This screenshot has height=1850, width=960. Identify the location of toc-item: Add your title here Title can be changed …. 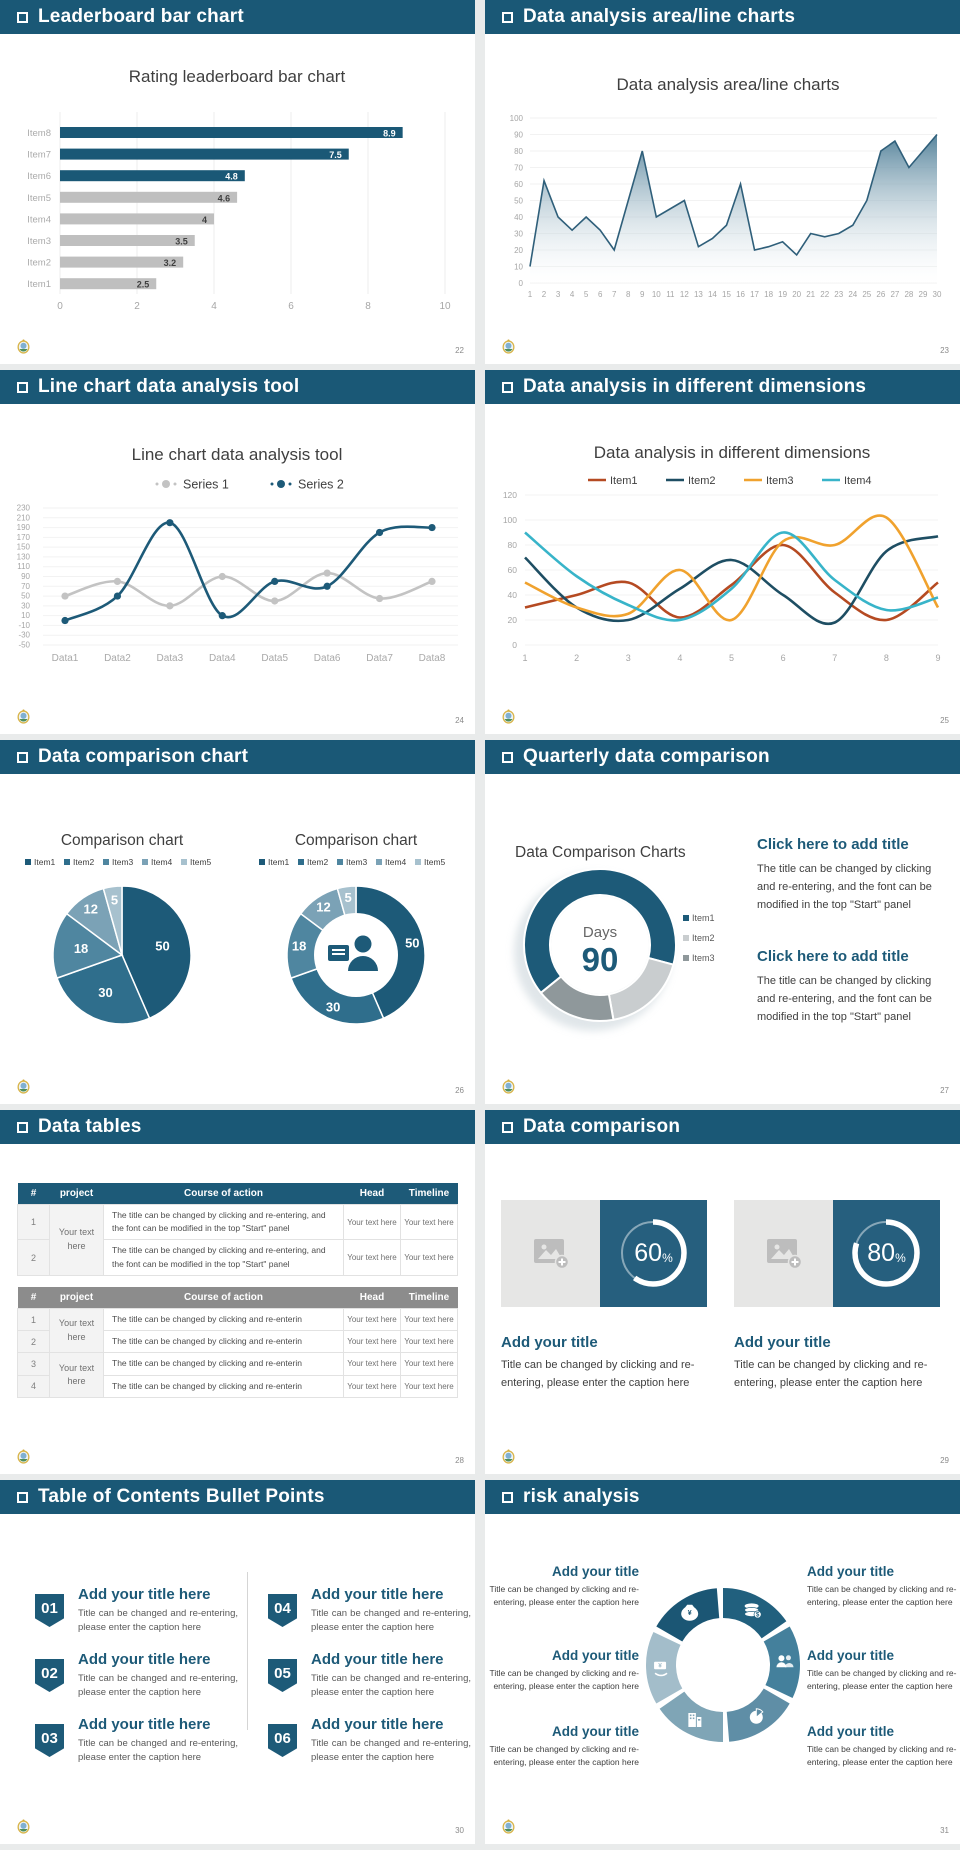
(391, 1675).